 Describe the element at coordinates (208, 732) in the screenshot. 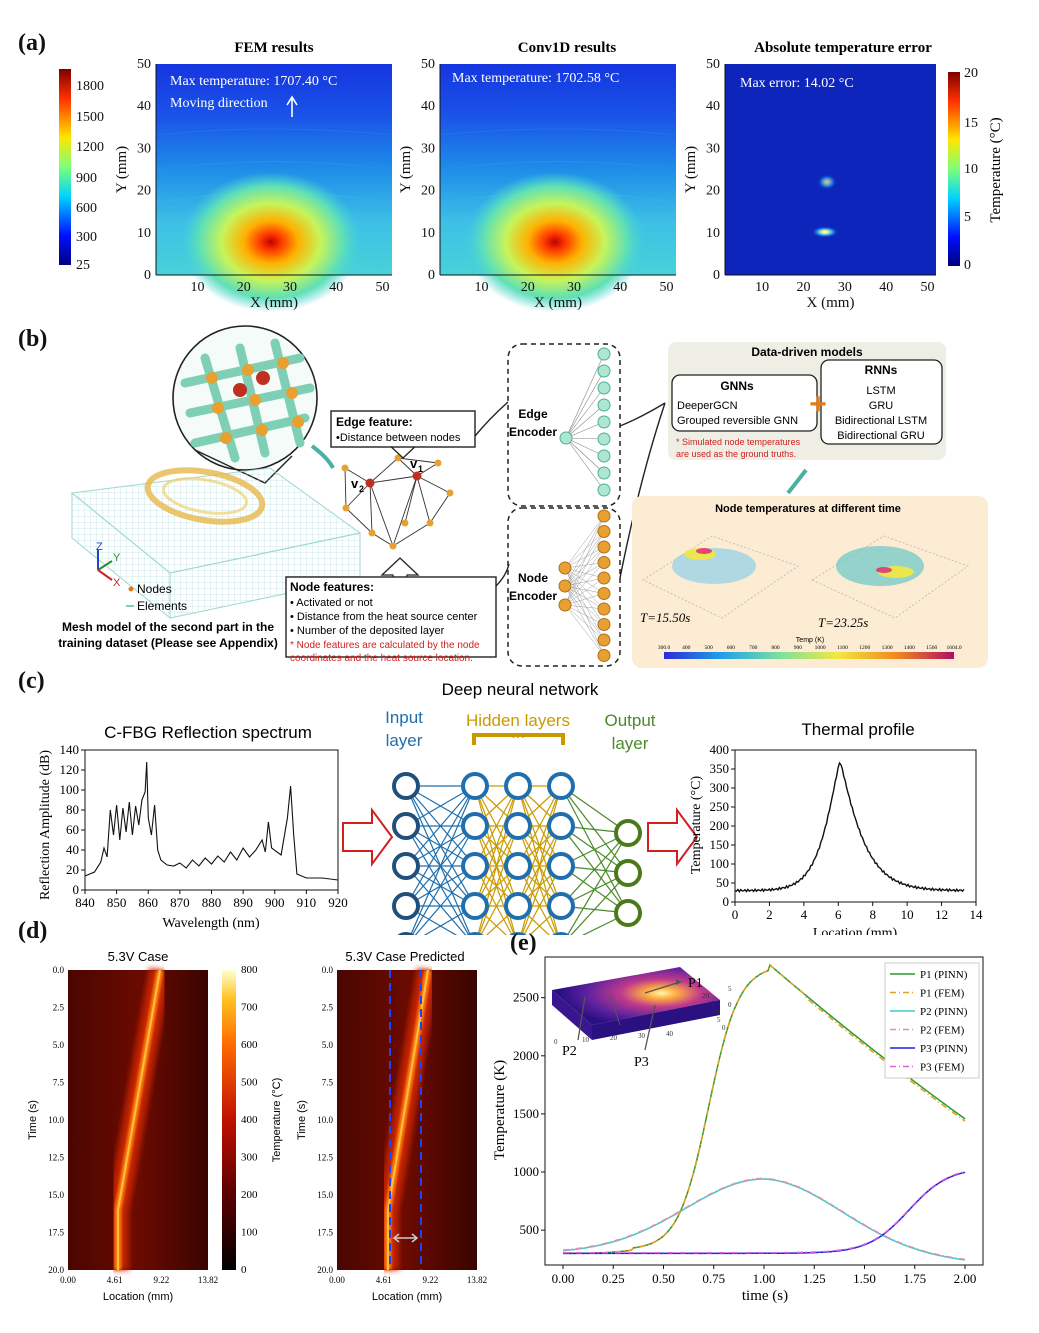

I see `spectrum-title: C-FBG Reflection spectrum` at that location.